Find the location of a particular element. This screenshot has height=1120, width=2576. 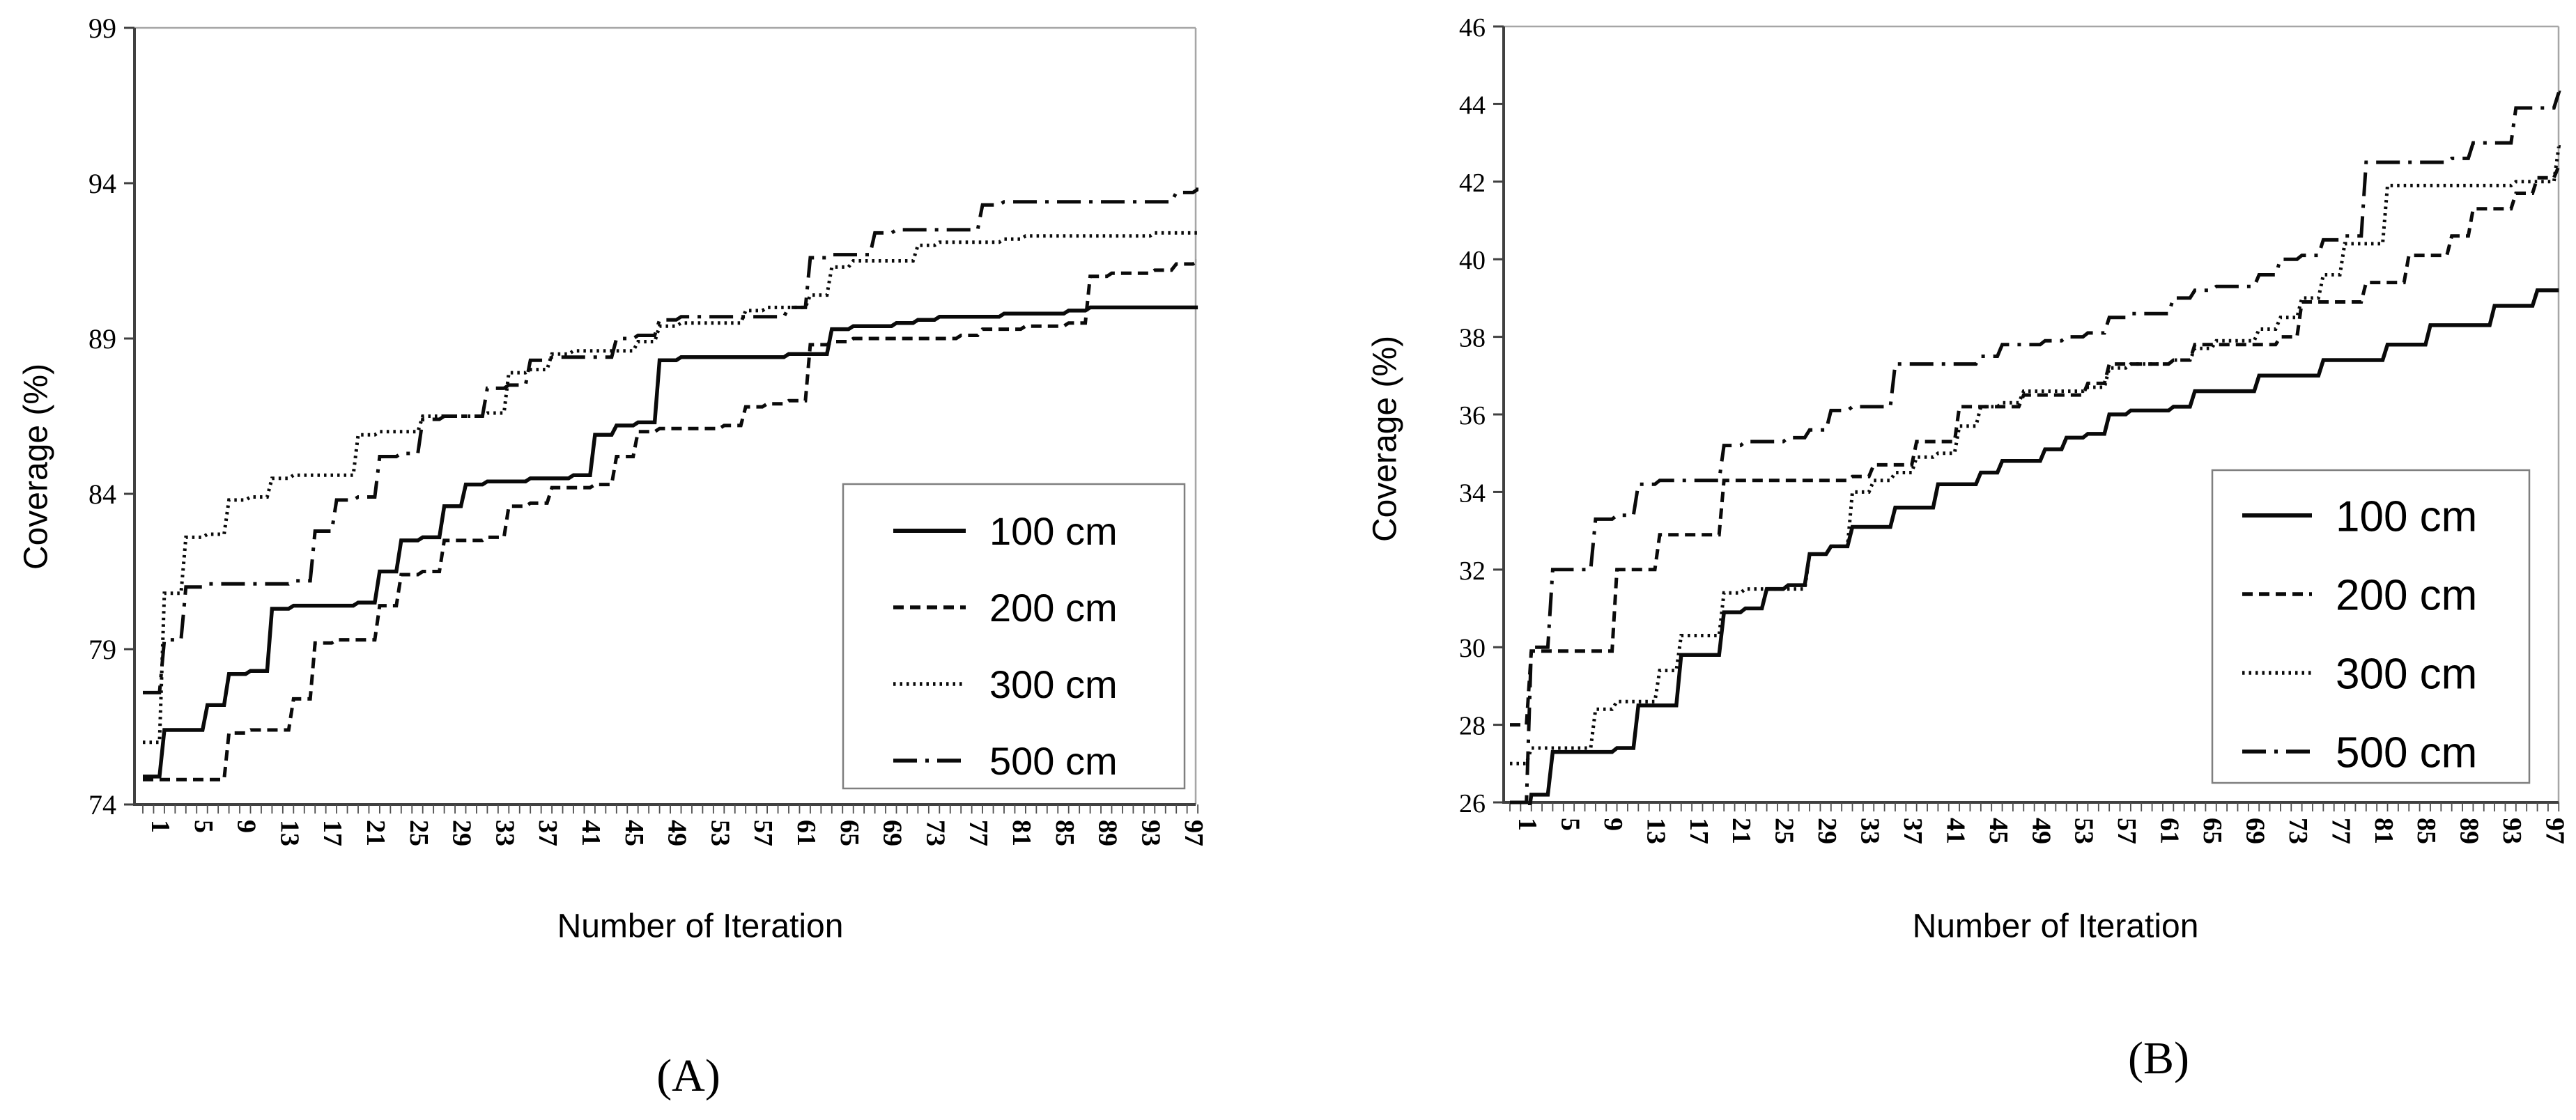

chart-b-y-ticks: 26 28 30 32 34 36 38 40 42 44 46 is located at coordinates (1481, 415).